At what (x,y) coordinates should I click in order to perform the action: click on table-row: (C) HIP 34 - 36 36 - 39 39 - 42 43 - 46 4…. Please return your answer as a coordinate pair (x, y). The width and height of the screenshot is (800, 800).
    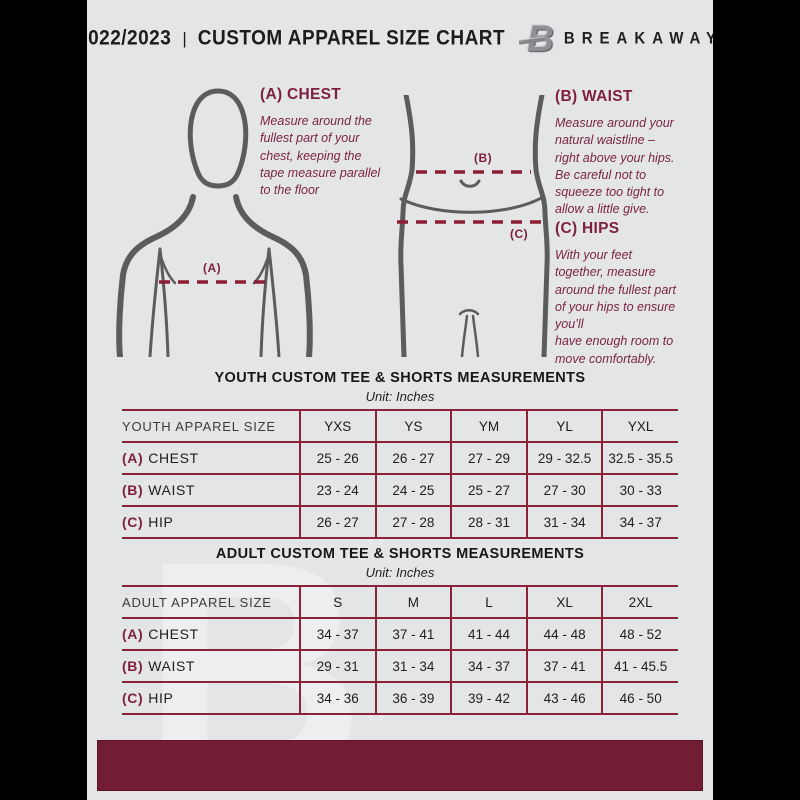
    Looking at the image, I should click on (400, 697).